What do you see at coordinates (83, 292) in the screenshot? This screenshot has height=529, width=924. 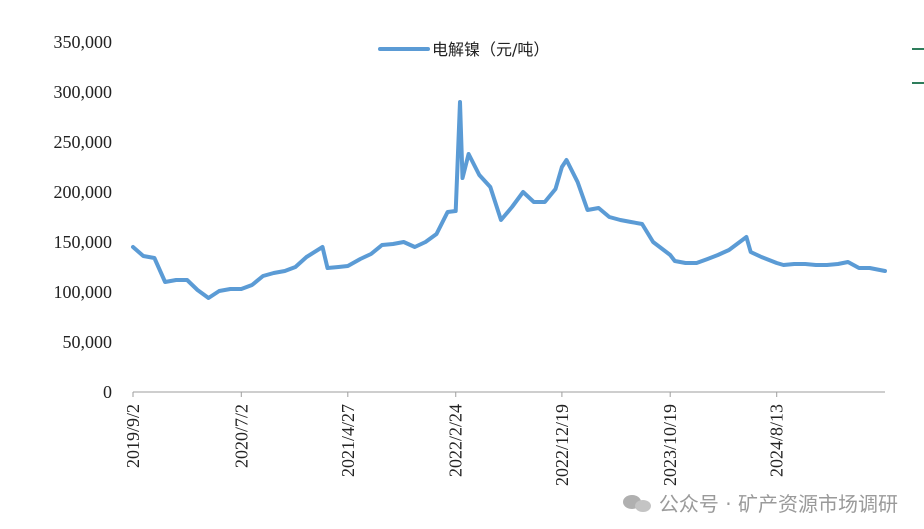 I see `y-tick-label: 100,000` at bounding box center [83, 292].